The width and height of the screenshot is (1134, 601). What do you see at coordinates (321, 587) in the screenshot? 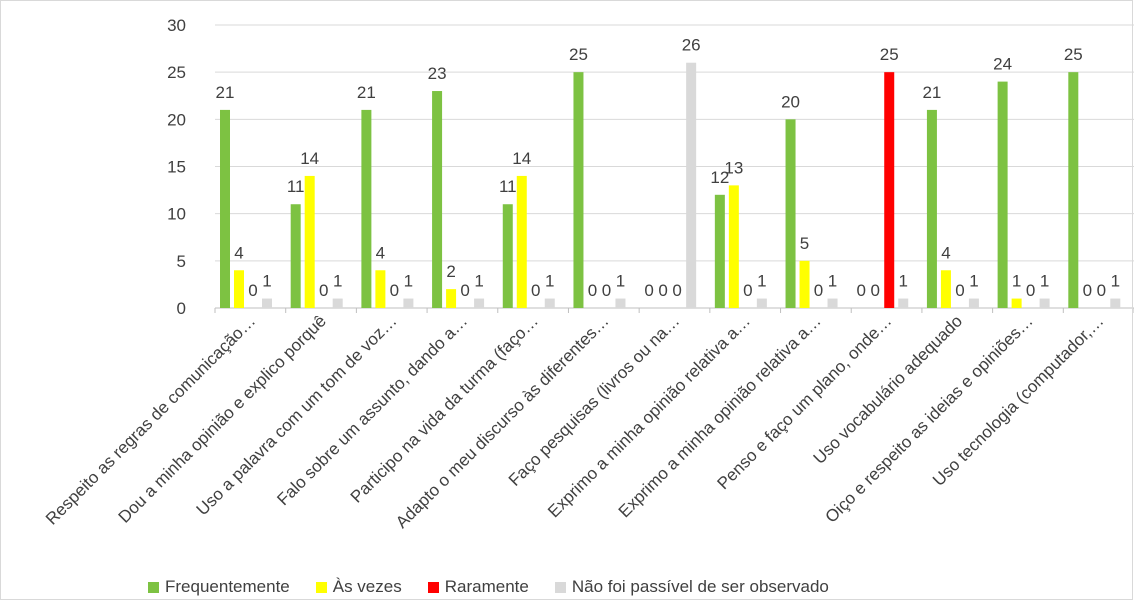
I see `legend-swatch-as-vezes` at bounding box center [321, 587].